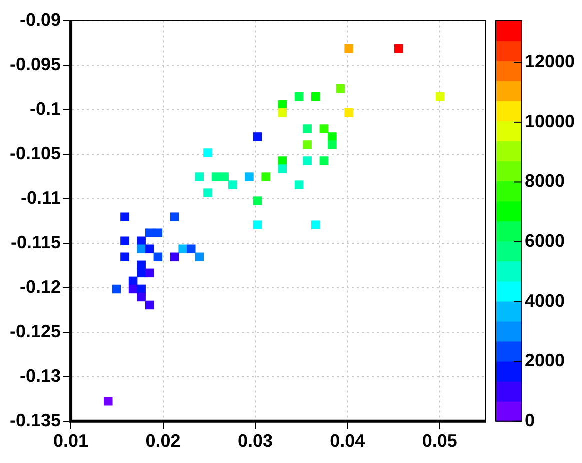 Image resolution: width=582 pixels, height=463 pixels. I want to click on y-tick-label: -0.12, so click(41, 286).